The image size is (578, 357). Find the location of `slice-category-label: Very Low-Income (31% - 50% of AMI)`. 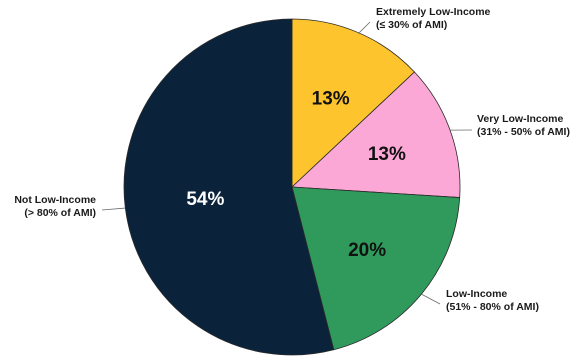

slice-category-label: Very Low-Income (31% - 50% of AMI) is located at coordinates (523, 125).